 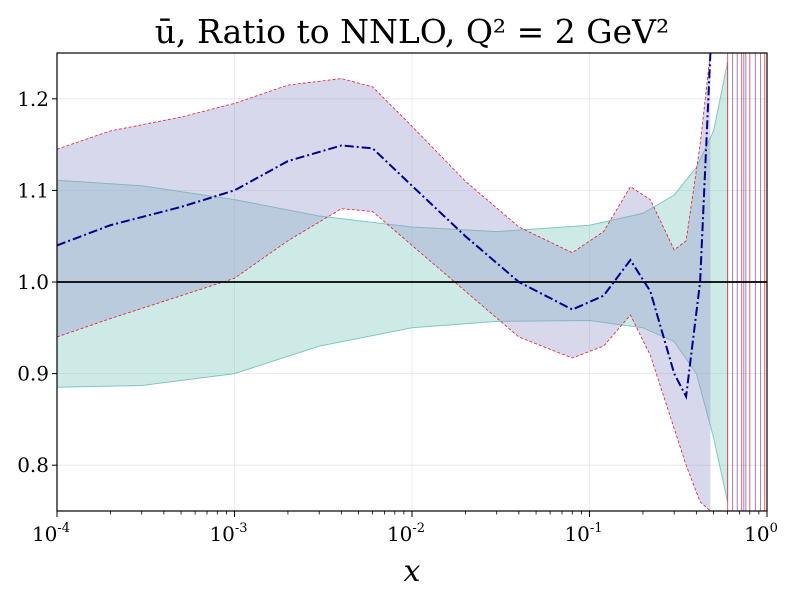 What do you see at coordinates (412, 571) in the screenshot?
I see `x-axis-label: x` at bounding box center [412, 571].